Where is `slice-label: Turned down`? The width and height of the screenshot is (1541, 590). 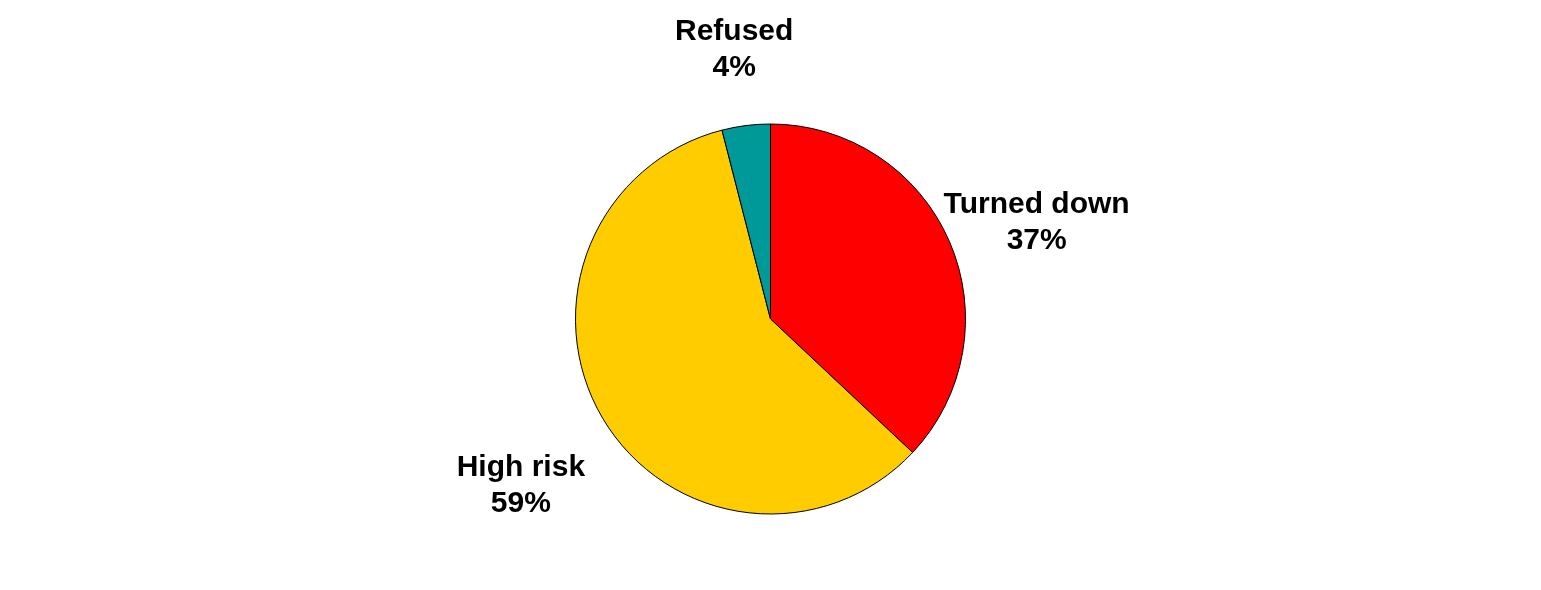 slice-label: Turned down is located at coordinates (1036, 202).